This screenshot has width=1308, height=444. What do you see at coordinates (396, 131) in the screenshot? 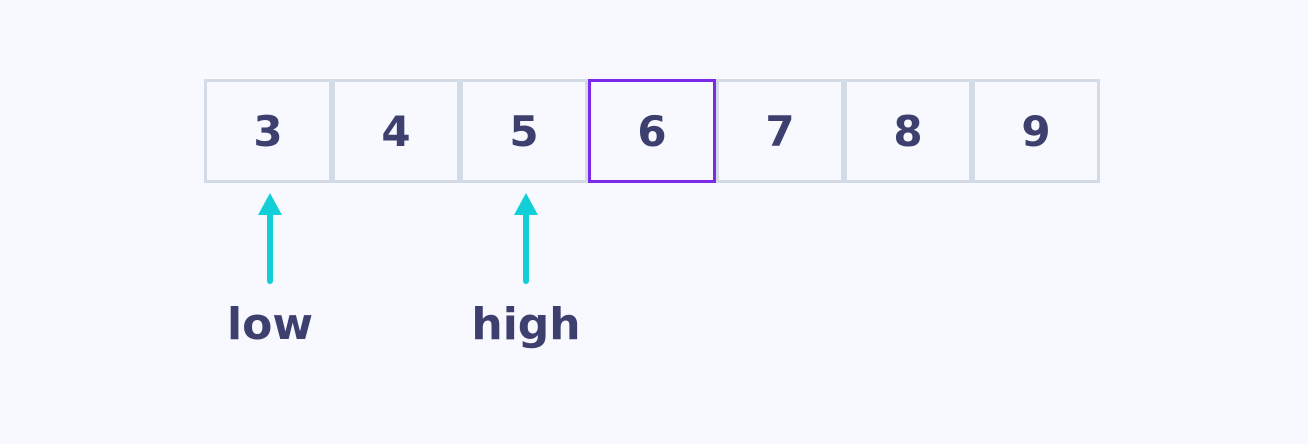
I see `array-cell-1: 4` at bounding box center [396, 131].